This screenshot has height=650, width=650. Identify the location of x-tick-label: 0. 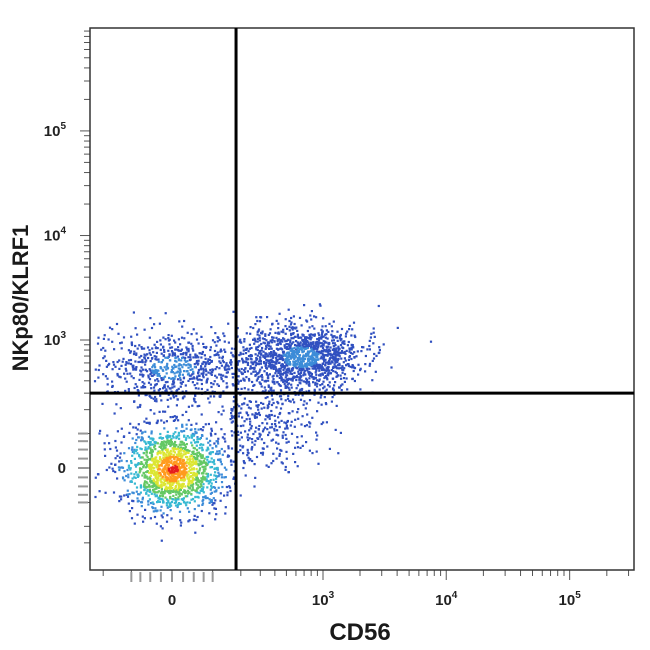
(172, 600).